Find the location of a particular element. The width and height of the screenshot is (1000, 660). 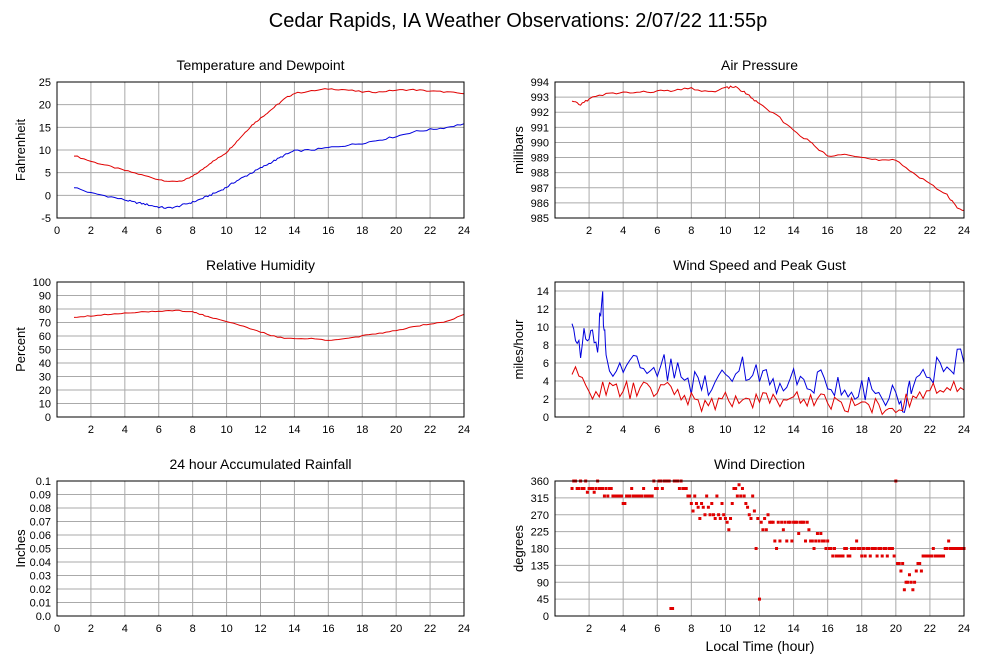

y-tick-label: 315 is located at coordinates (540, 499).